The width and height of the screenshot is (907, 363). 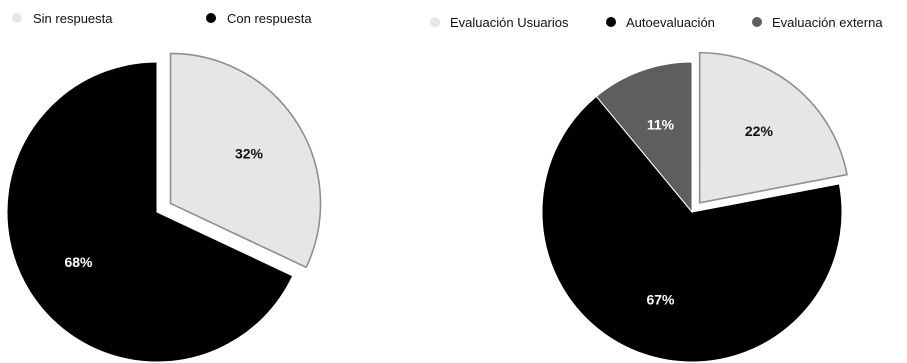 What do you see at coordinates (670, 22) in the screenshot?
I see `legend-label-autoevaluacion: Autoevaluación` at bounding box center [670, 22].